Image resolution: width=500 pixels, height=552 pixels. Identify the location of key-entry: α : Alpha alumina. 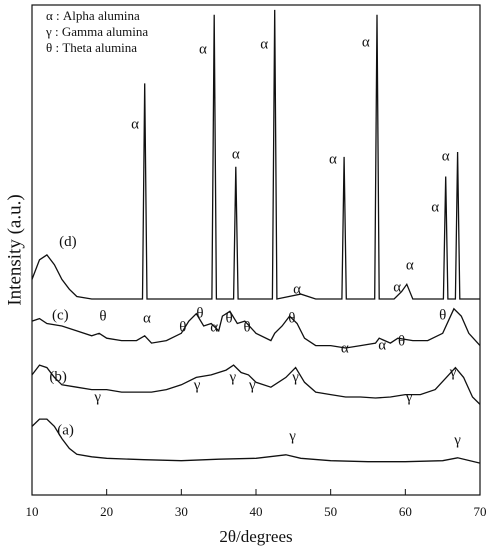
(93, 15).